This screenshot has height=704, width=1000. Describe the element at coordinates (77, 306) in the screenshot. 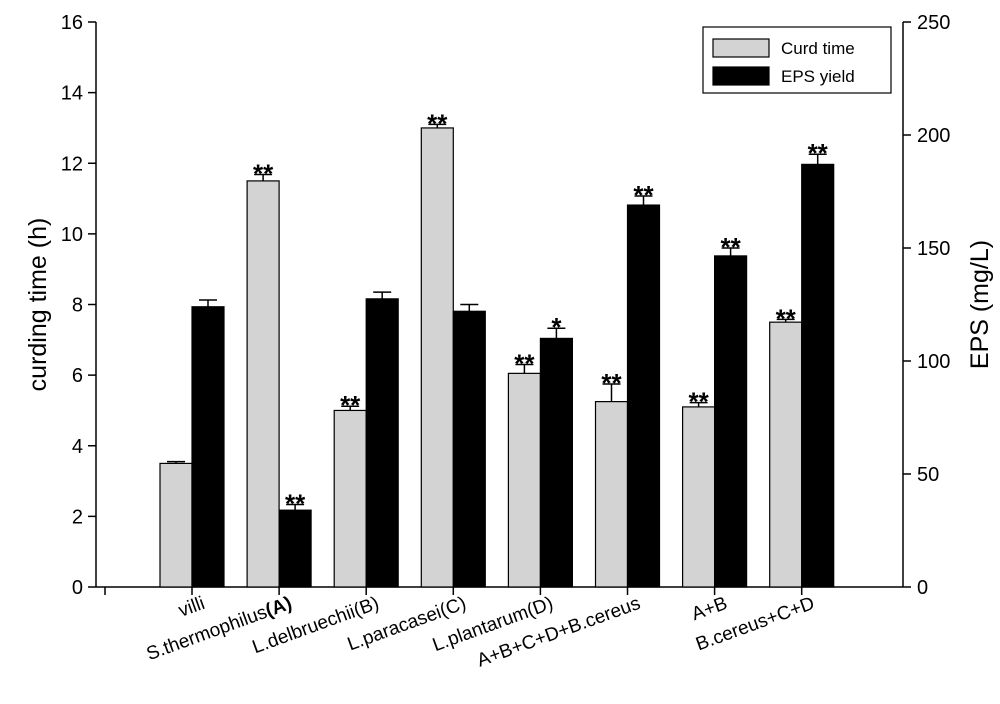

I see `y-tick-label-left: 8` at that location.